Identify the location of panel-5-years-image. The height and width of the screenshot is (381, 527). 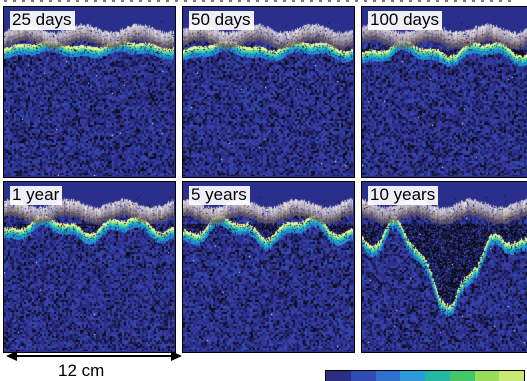
(268, 266).